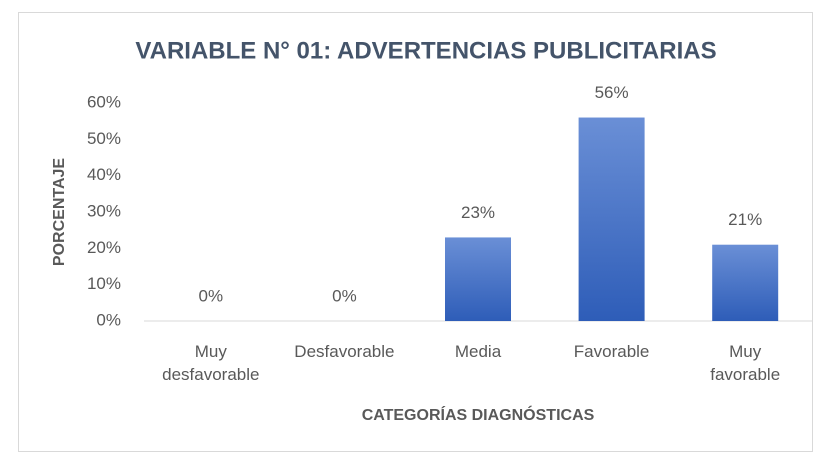  What do you see at coordinates (104, 247) in the screenshot?
I see `y-tick-label: 20%` at bounding box center [104, 247].